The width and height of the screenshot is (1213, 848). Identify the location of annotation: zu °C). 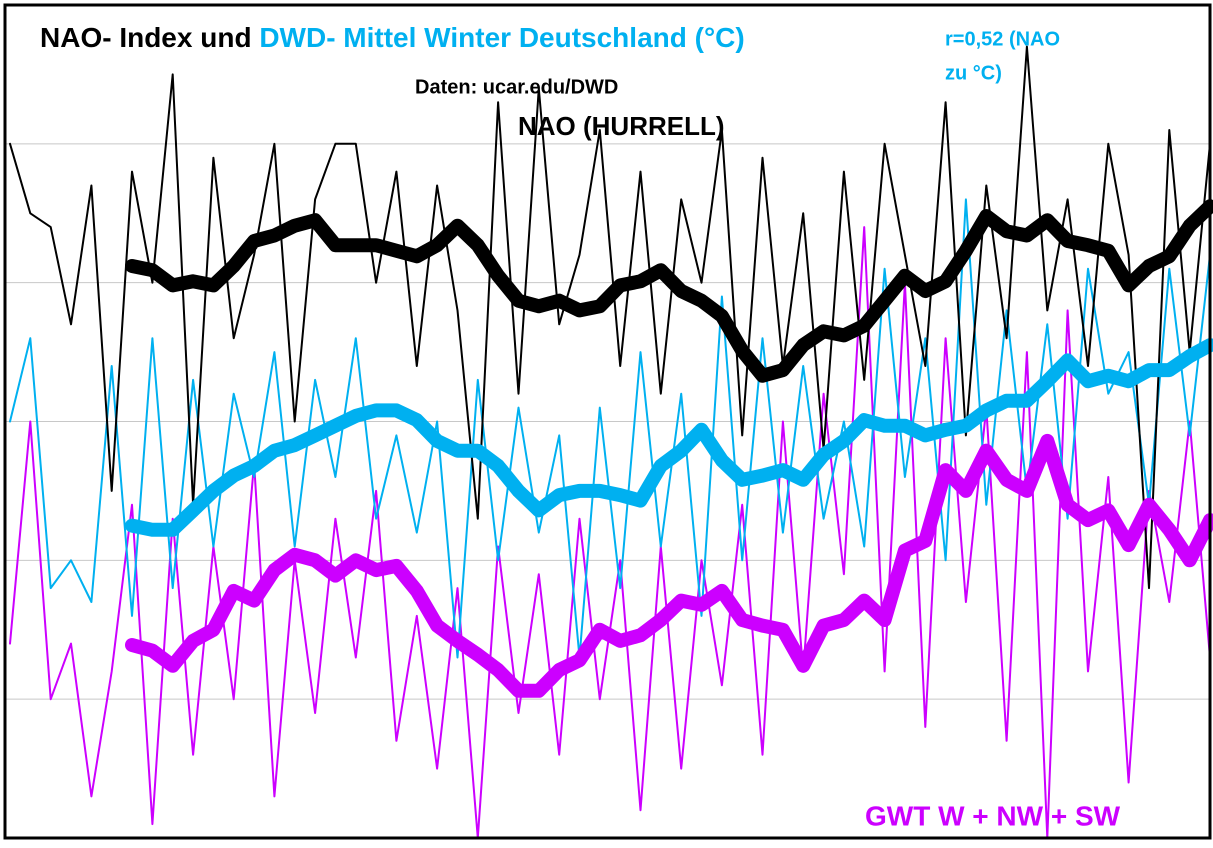
(973, 73).